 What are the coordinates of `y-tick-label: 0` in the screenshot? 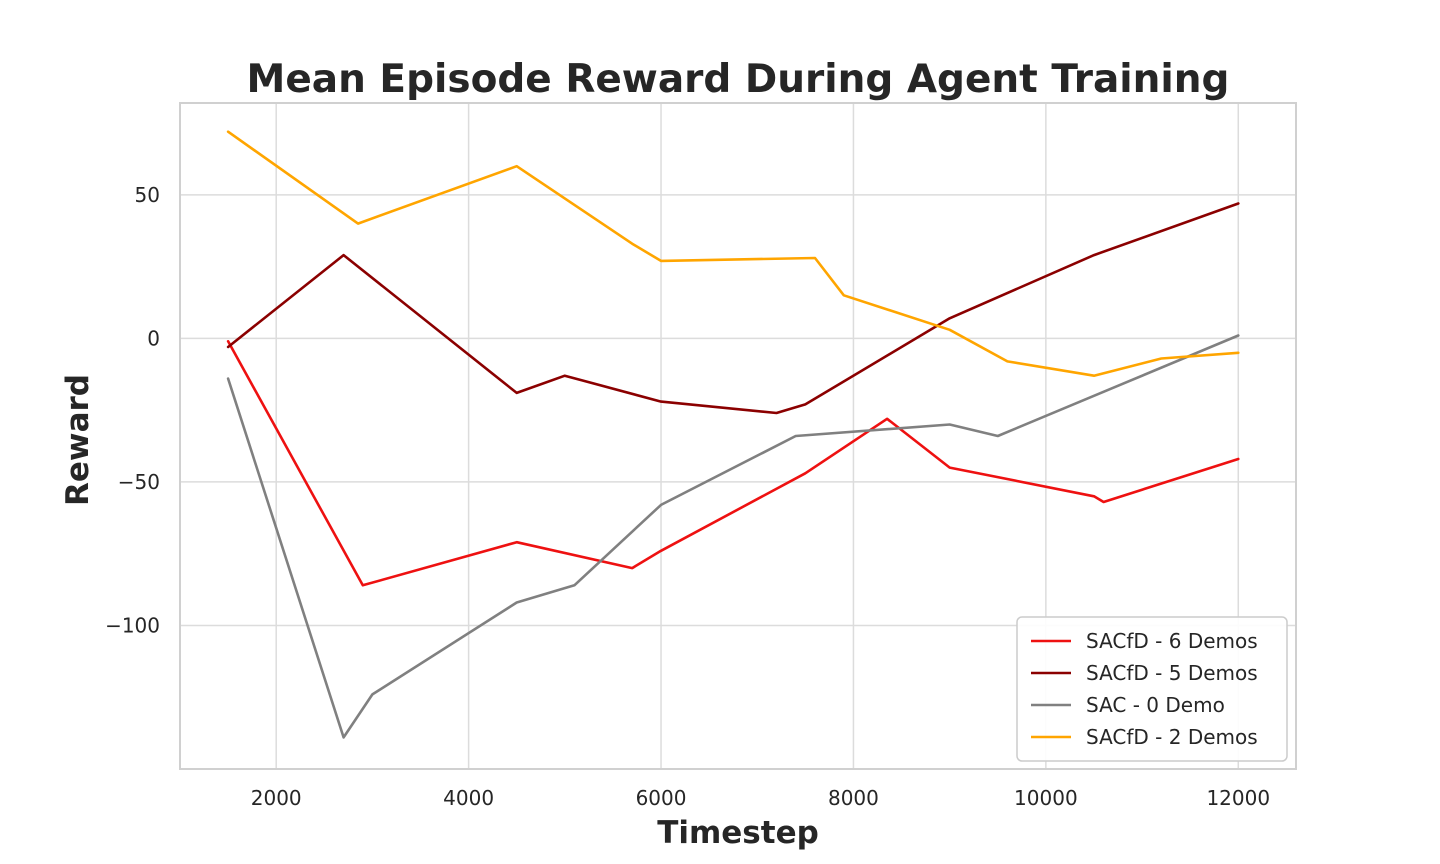 It's located at (153, 338).